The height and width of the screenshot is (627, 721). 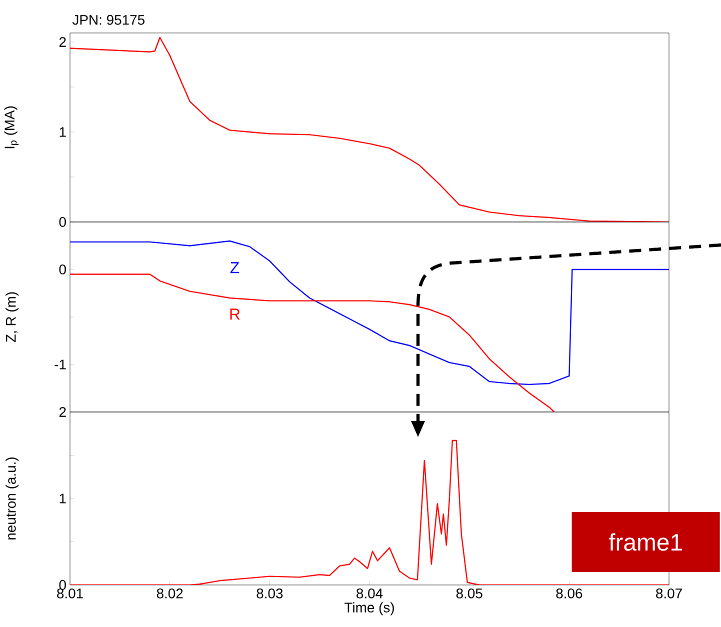 What do you see at coordinates (569, 593) in the screenshot?
I see `x-tick-label: 8.06` at bounding box center [569, 593].